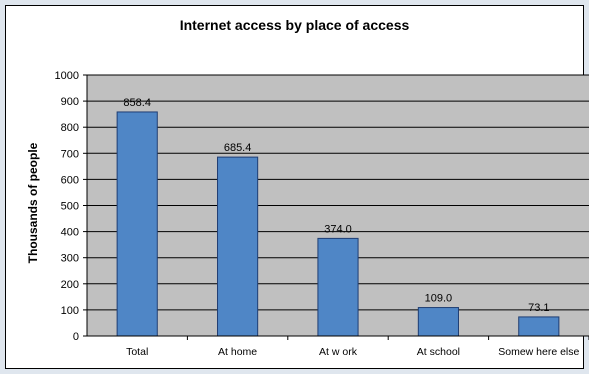 This screenshot has height=374, width=589. I want to click on y-tick-label: 0, so click(76, 337).